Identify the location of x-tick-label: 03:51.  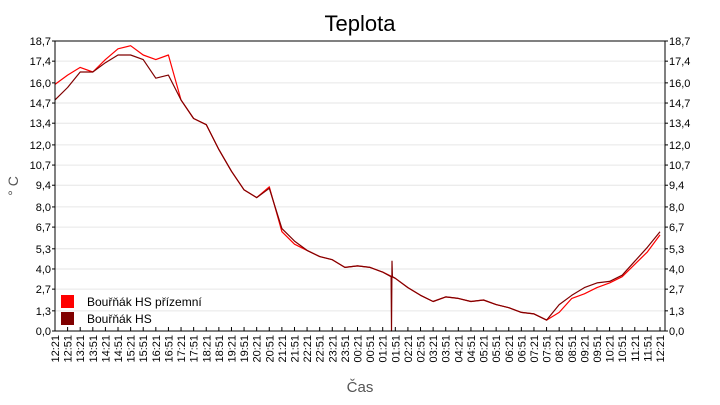
(447, 349).